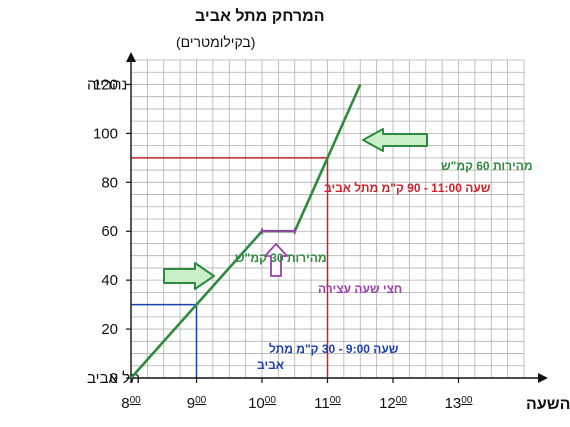  I want to click on y-place-label: תל אביב, so click(113, 378).